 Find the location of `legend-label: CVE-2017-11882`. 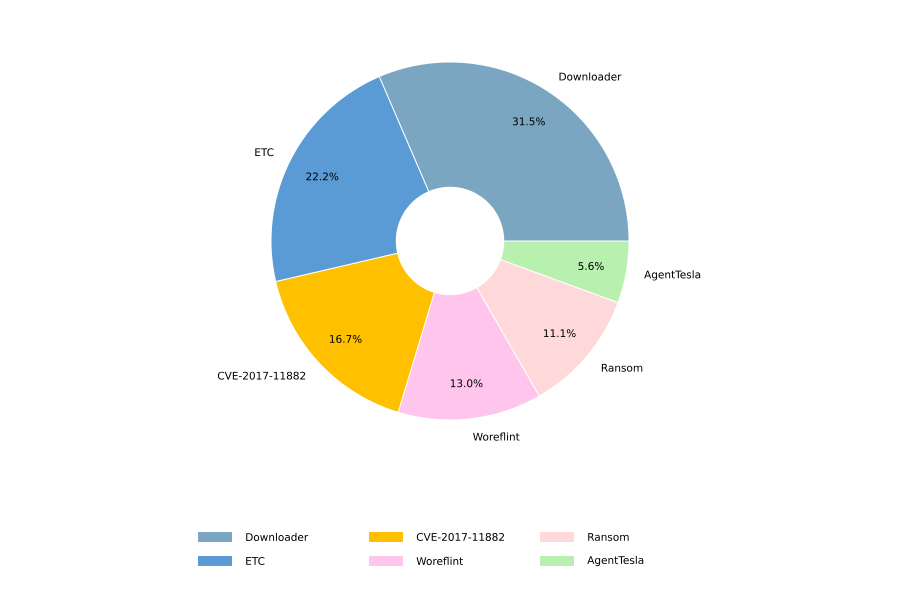

legend-label: CVE-2017-11882 is located at coordinates (460, 537).